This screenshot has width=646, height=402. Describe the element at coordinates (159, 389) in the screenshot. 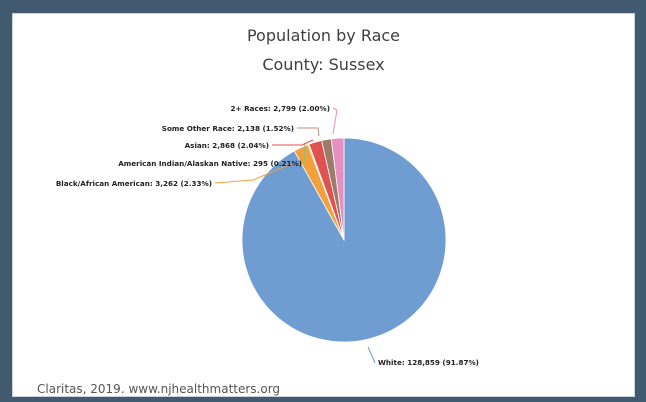

I see `source-note: Claritas, 2019. www.njhealthmatters.org` at that location.